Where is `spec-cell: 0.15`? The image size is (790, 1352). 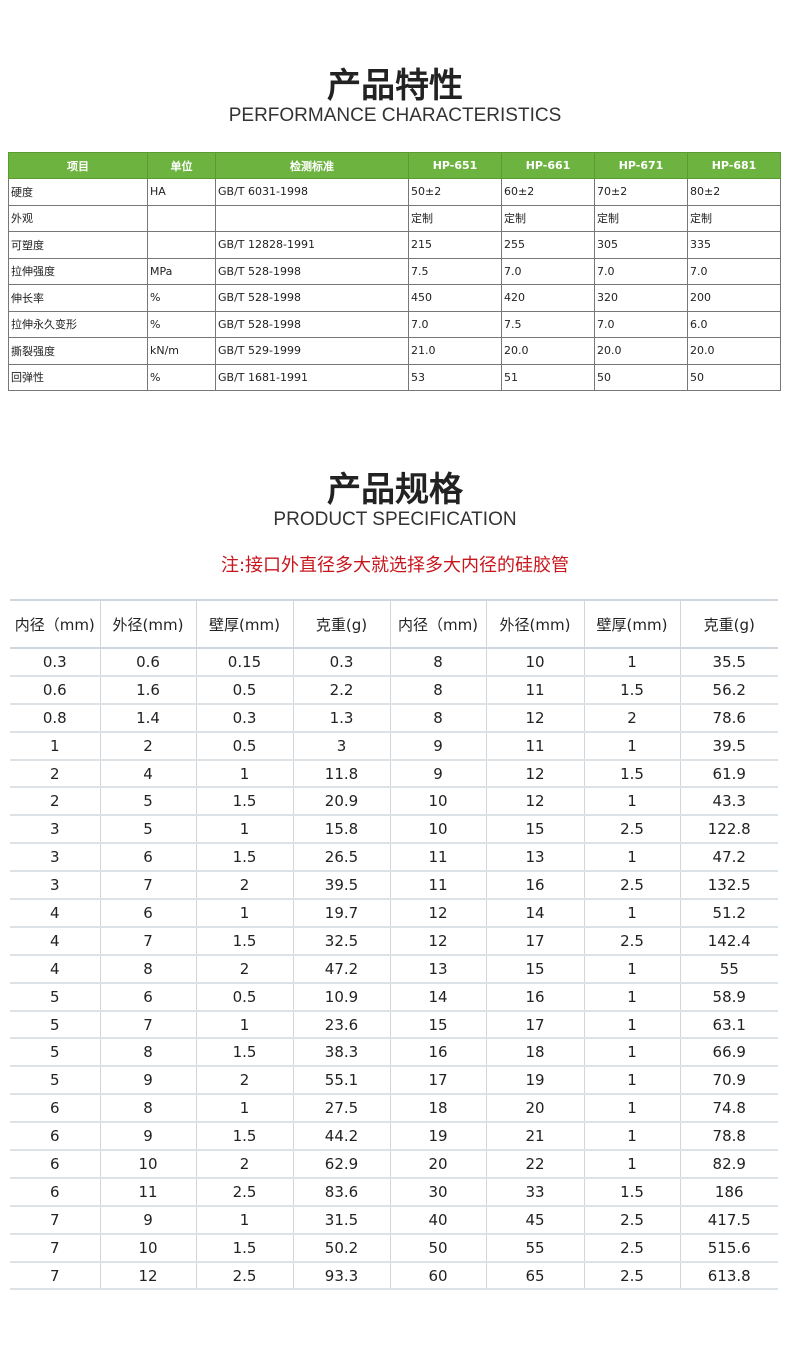 spec-cell: 0.15 is located at coordinates (245, 662).